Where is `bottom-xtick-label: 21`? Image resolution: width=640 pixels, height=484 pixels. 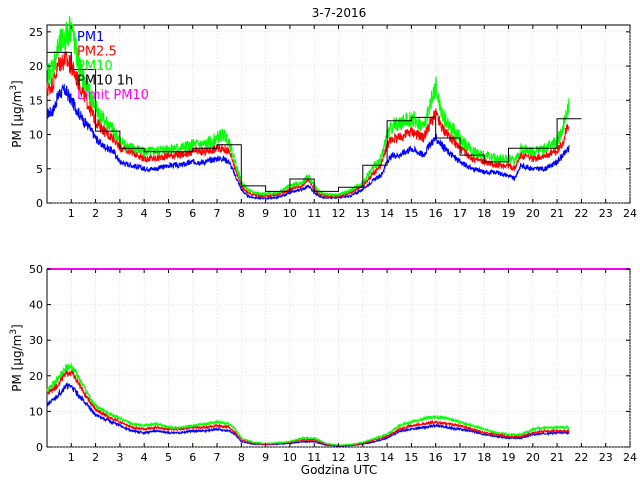
bottom-xtick-label: 21 is located at coordinates (557, 457).